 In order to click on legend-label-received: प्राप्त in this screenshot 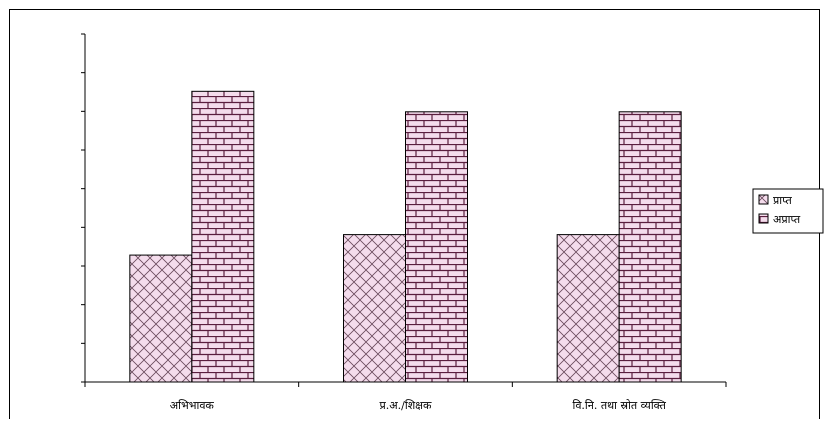, I will do `click(782, 200)`.